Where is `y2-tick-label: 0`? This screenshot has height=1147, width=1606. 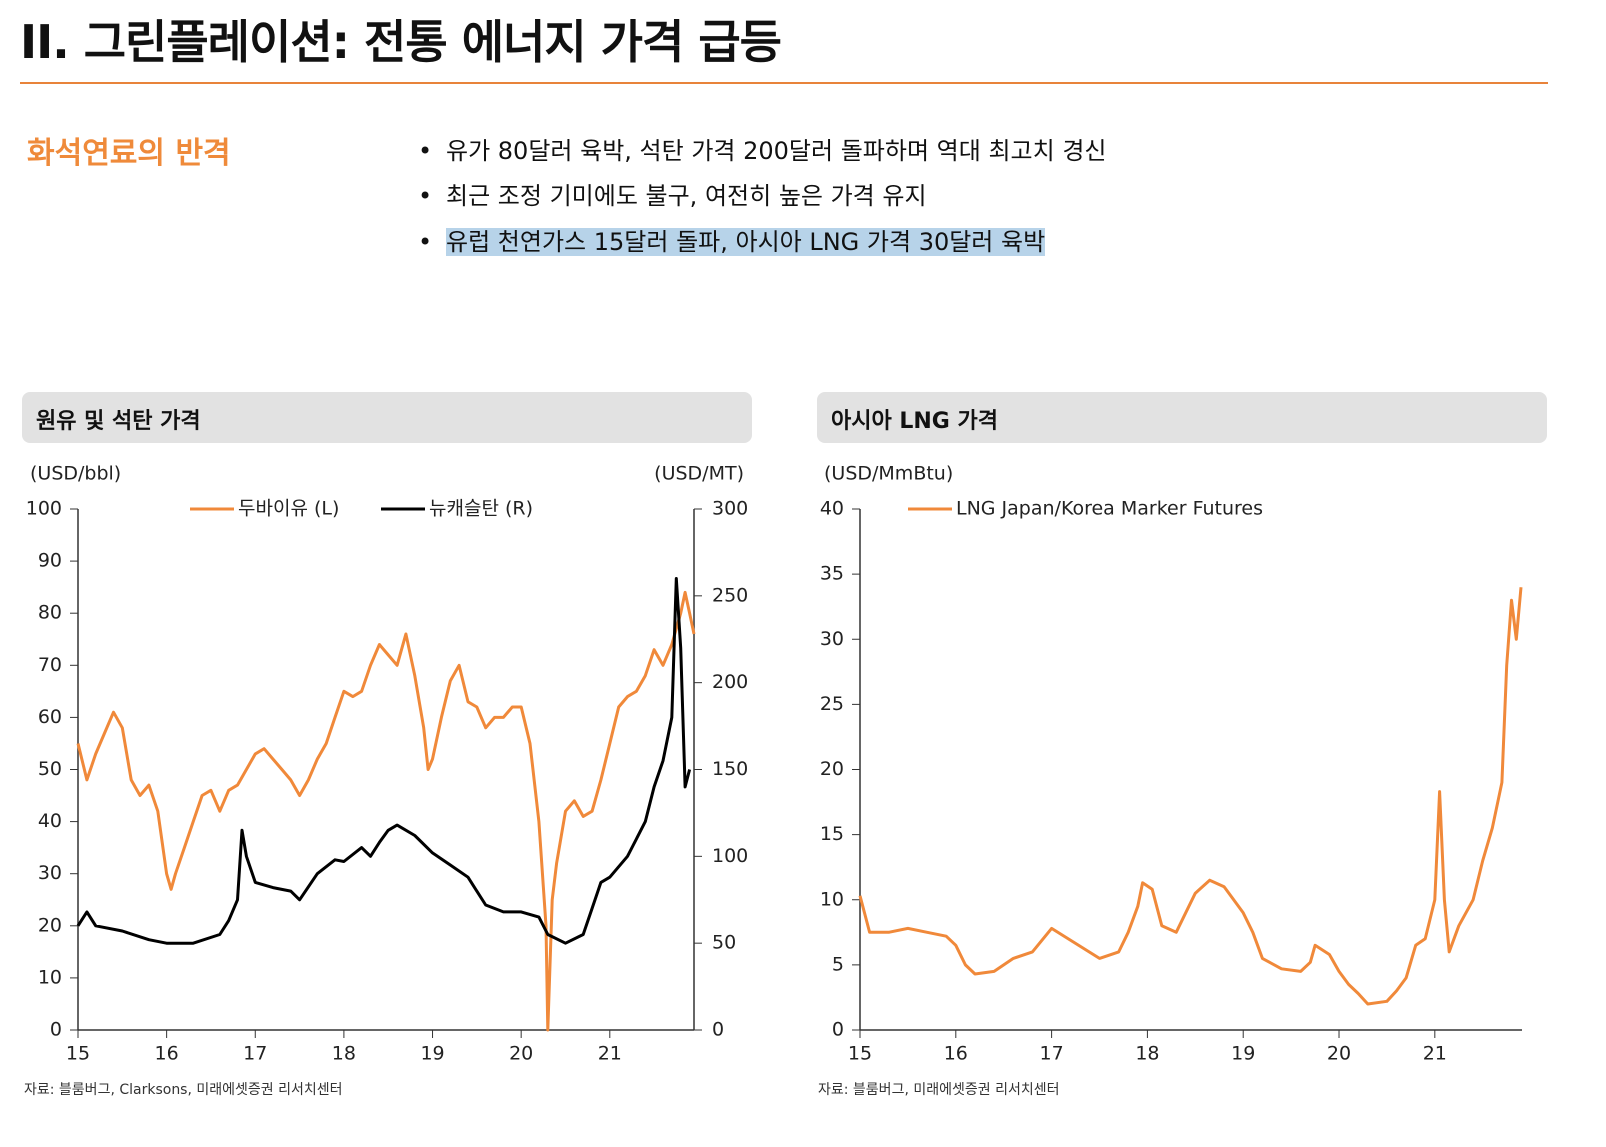
y2-tick-label: 0 is located at coordinates (718, 1030).